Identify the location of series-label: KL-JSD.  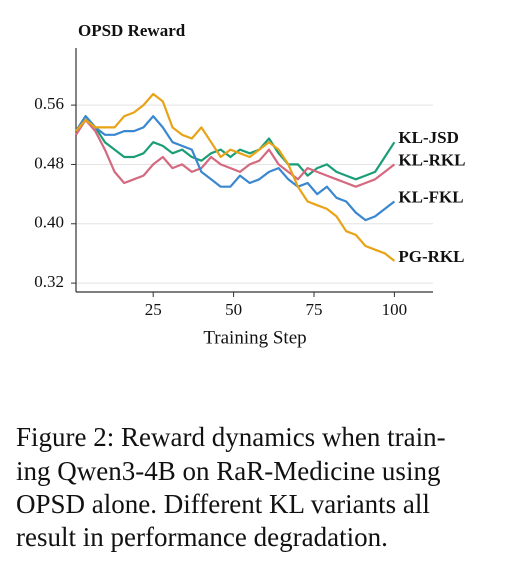
(428, 137).